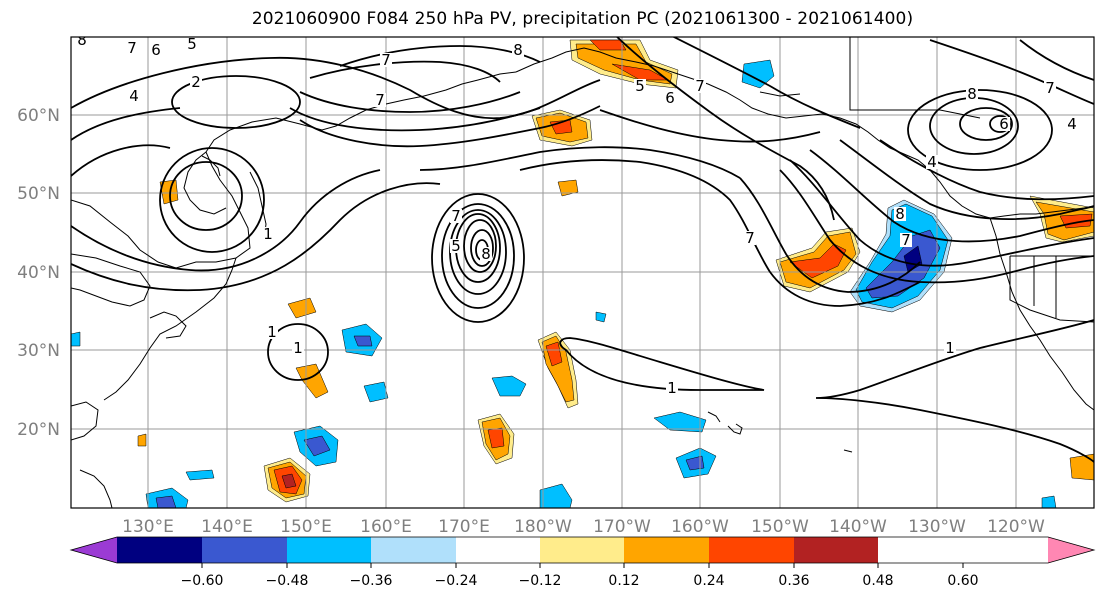 Image resolution: width=1105 pixels, height=601 pixels. I want to click on longitude-label: 180°W, so click(543, 527).